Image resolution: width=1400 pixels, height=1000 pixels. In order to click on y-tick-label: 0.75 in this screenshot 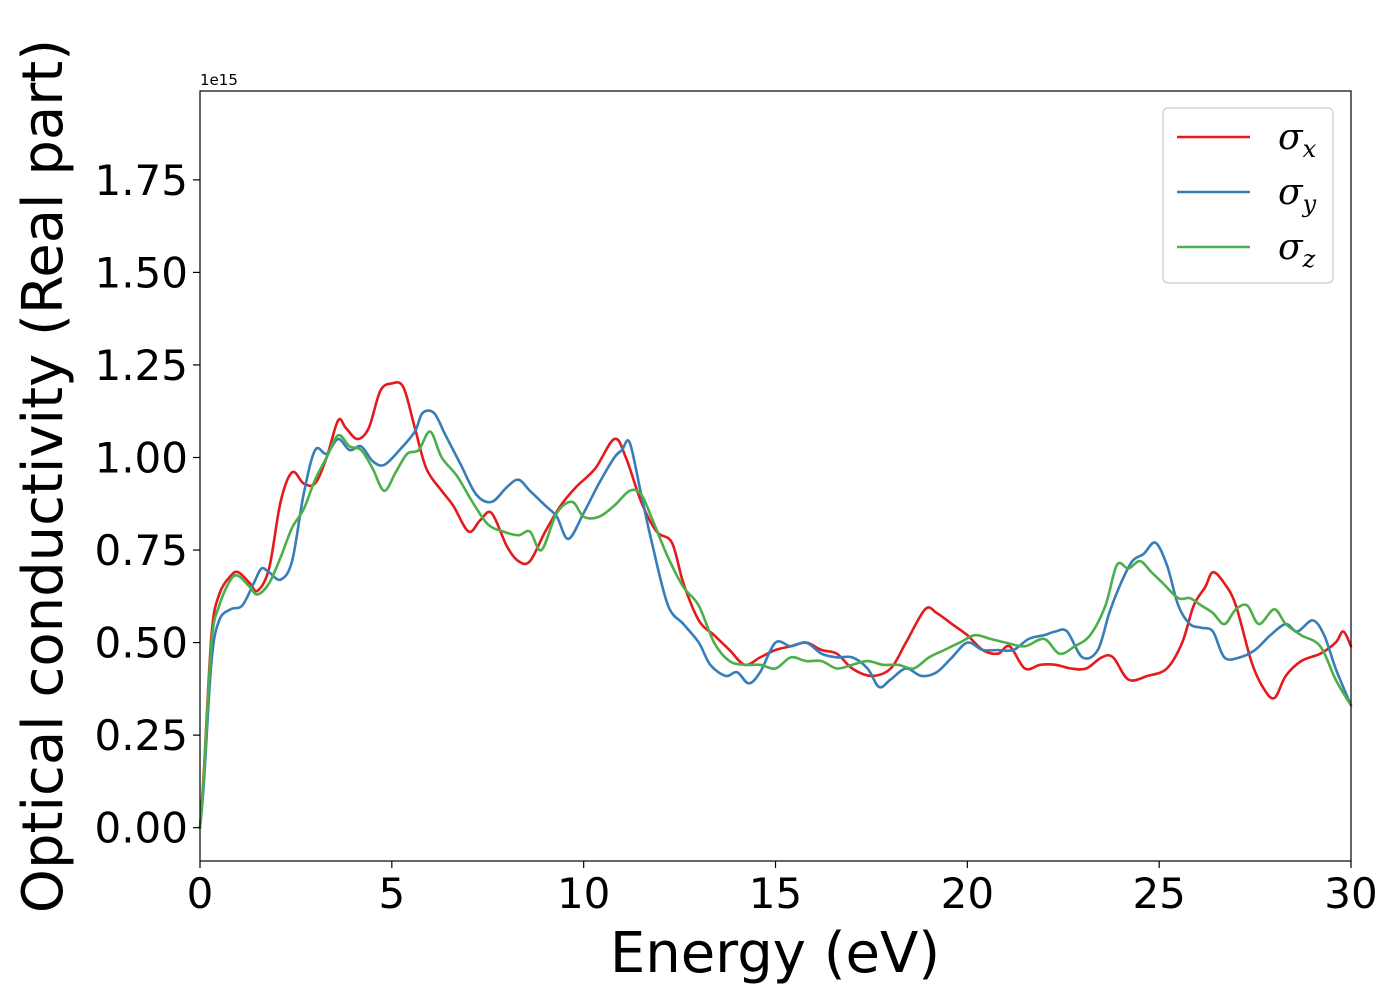, I will do `click(141, 550)`.